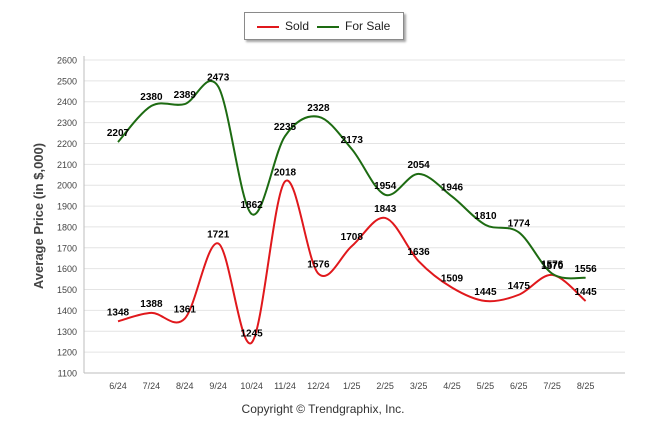 This screenshot has width=646, height=434. What do you see at coordinates (385, 386) in the screenshot?
I see `x-tick-label: 2/25` at bounding box center [385, 386].